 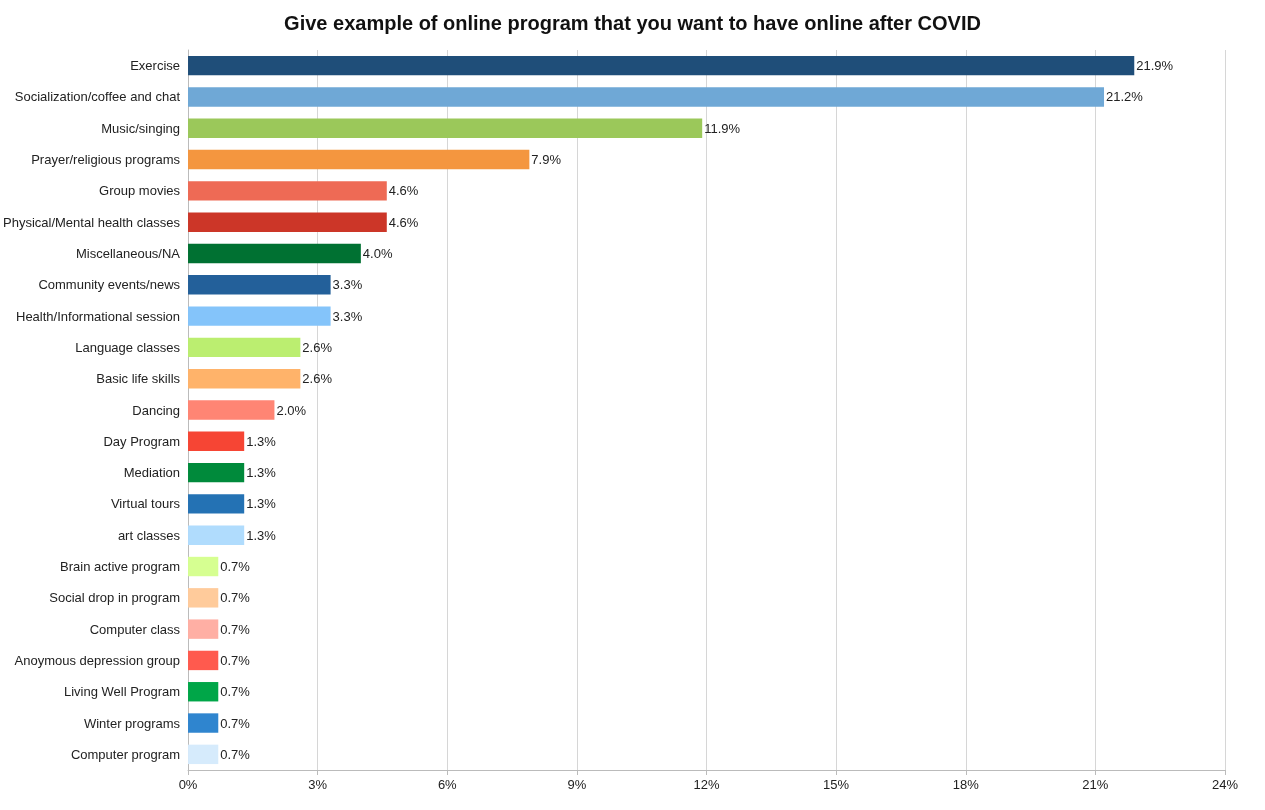 I want to click on y-tick-label: Anoymous depression group, so click(x=97, y=660).